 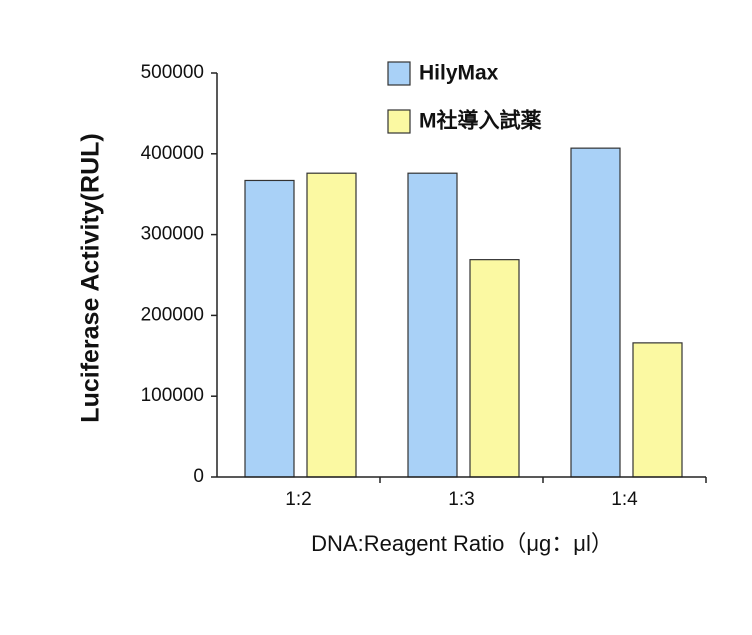 What do you see at coordinates (298, 499) in the screenshot?
I see `x-tick-label: 1:2` at bounding box center [298, 499].